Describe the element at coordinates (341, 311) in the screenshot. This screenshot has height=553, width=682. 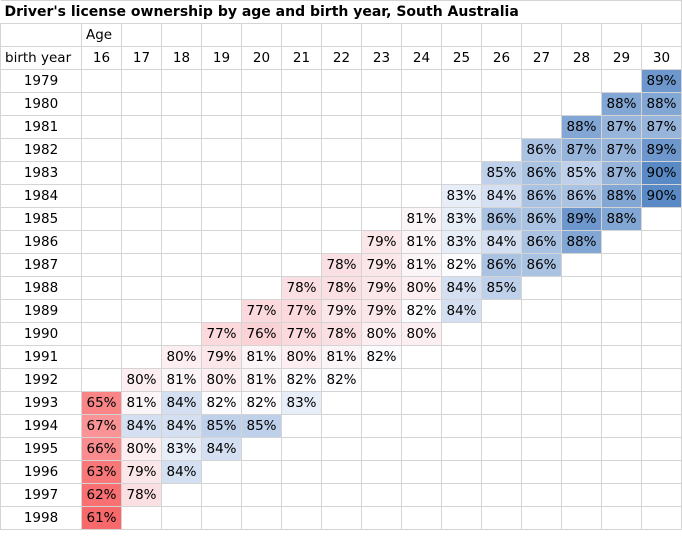
I see `table-row: 1989 77% 77% 79% 79% 82% 84%` at that location.